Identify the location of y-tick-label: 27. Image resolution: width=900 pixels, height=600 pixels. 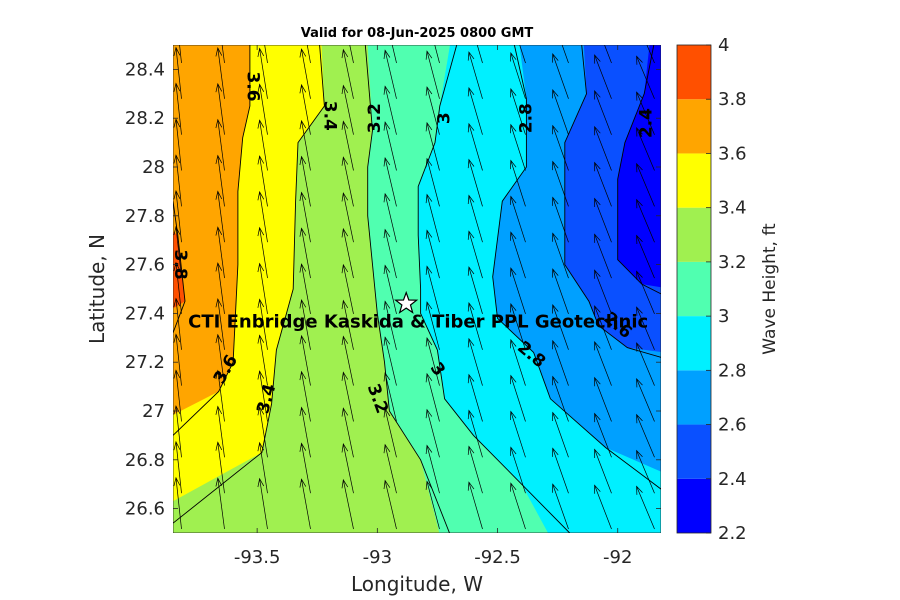
(153, 411).